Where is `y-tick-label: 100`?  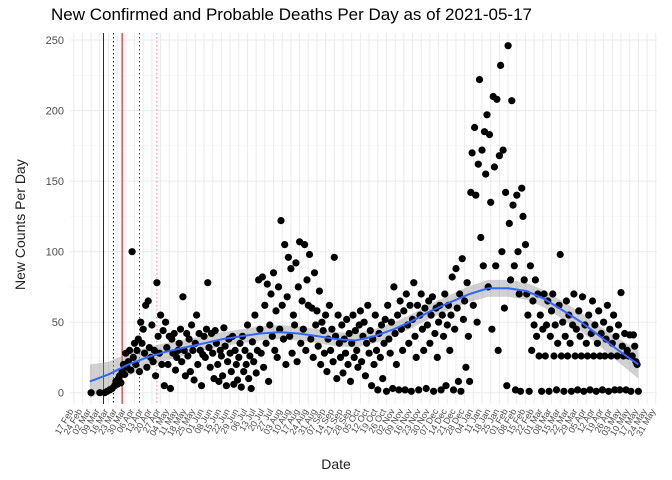
y-tick-label: 100 is located at coordinates (55, 253).